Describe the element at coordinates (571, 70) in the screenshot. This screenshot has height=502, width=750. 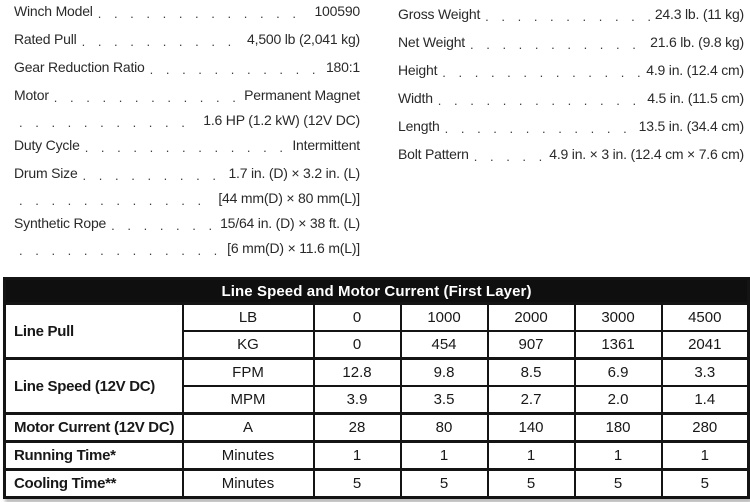
I see `spec-row-height: Height 4.9 in. (12.4 cm)` at that location.